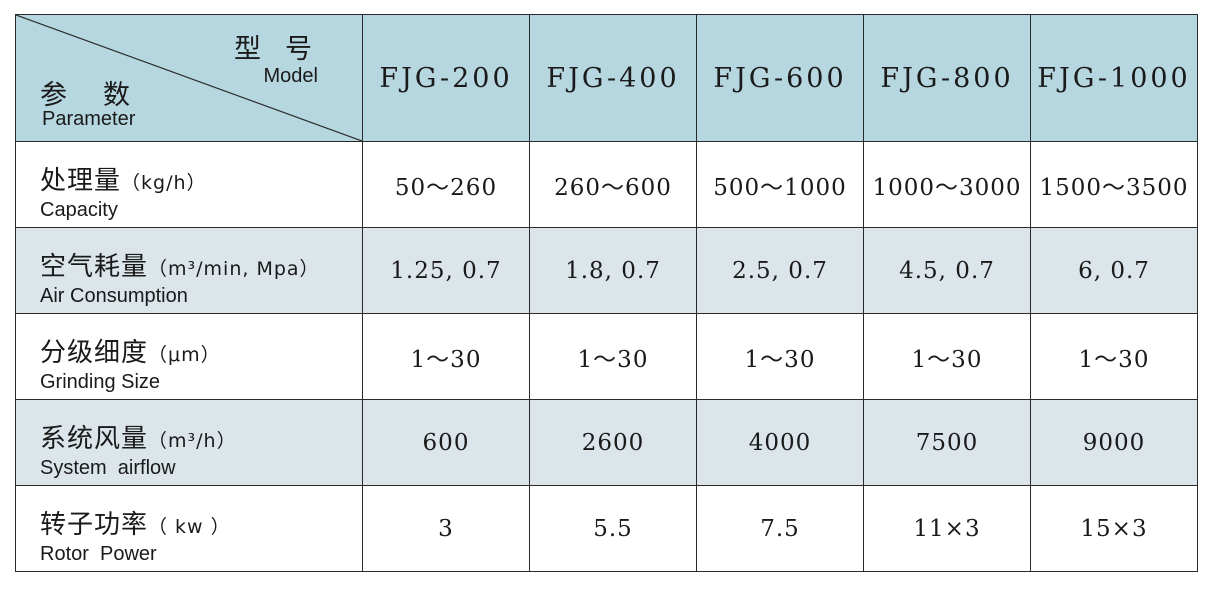 Image resolution: width=1212 pixels, height=589 pixels. What do you see at coordinates (79, 210) in the screenshot?
I see `param-label-en: Capacity` at bounding box center [79, 210].